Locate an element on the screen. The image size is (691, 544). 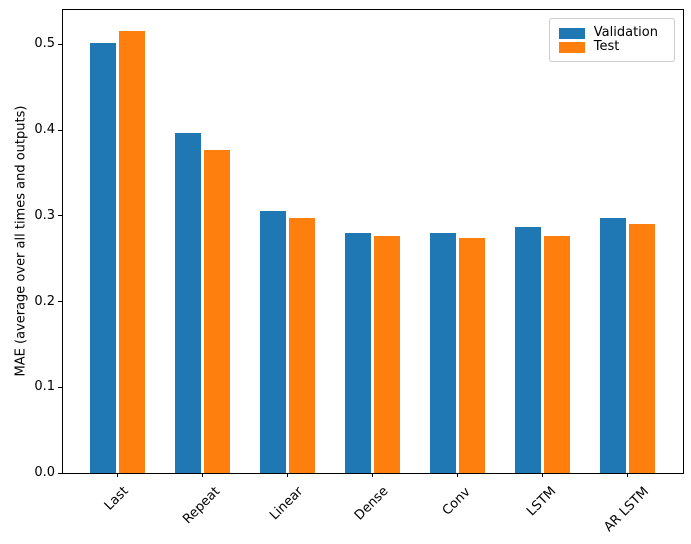
bar-validation-ar-lstm is located at coordinates (612, 345).